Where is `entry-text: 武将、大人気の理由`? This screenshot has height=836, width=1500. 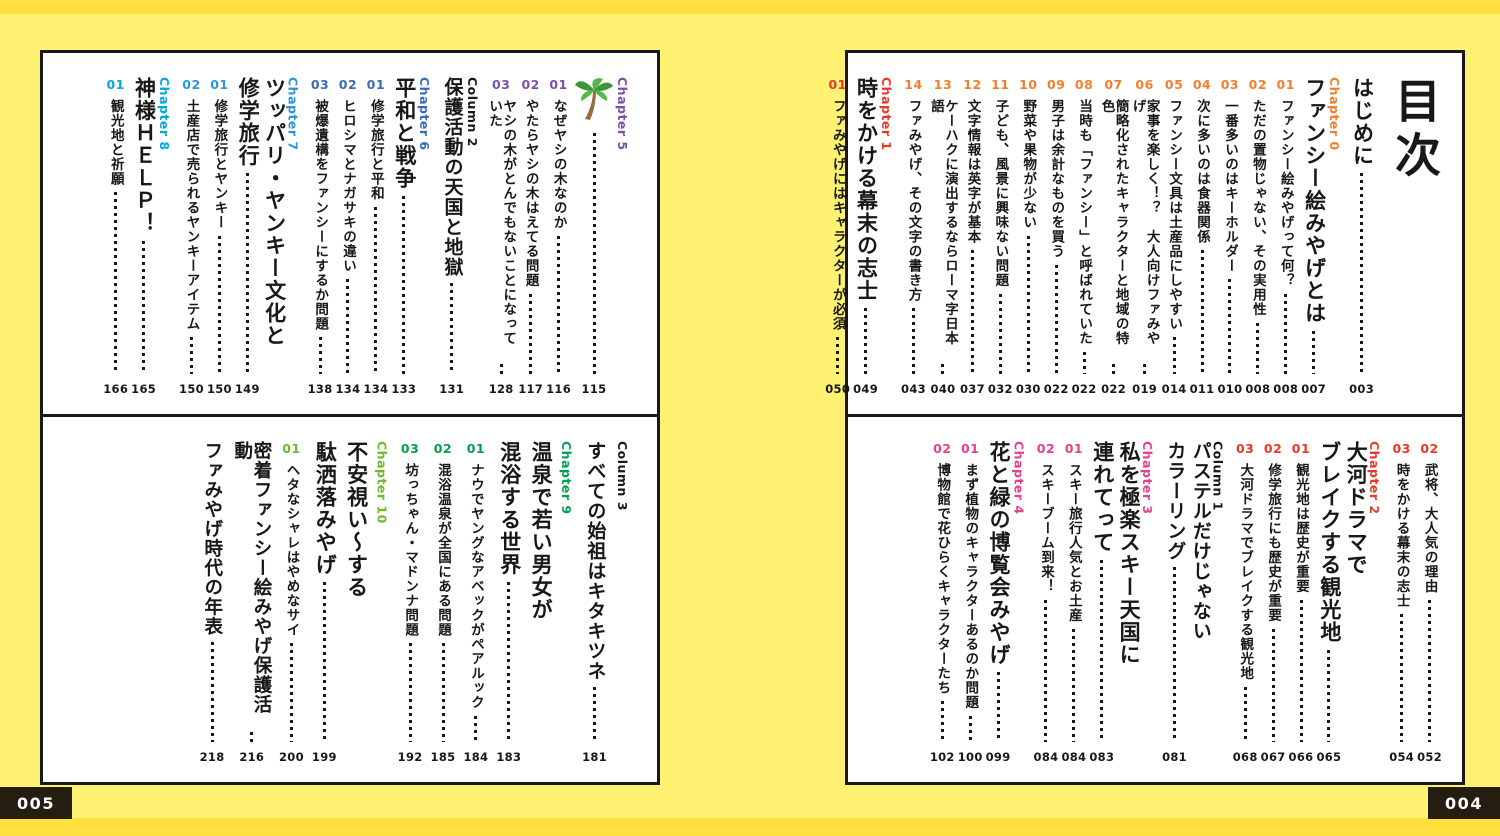 entry-text: 武将、大人気の理由 is located at coordinates (1429, 528).